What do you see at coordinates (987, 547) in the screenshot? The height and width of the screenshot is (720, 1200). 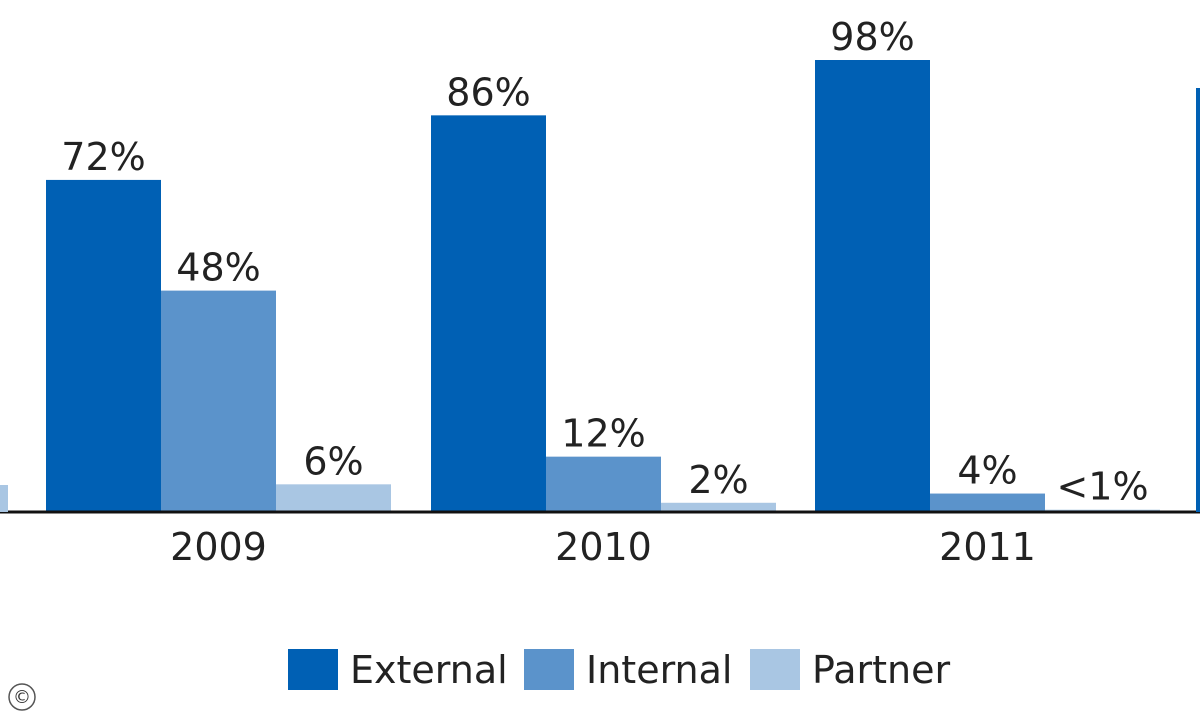 I see `x-tick-label-2011: 2011` at bounding box center [987, 547].